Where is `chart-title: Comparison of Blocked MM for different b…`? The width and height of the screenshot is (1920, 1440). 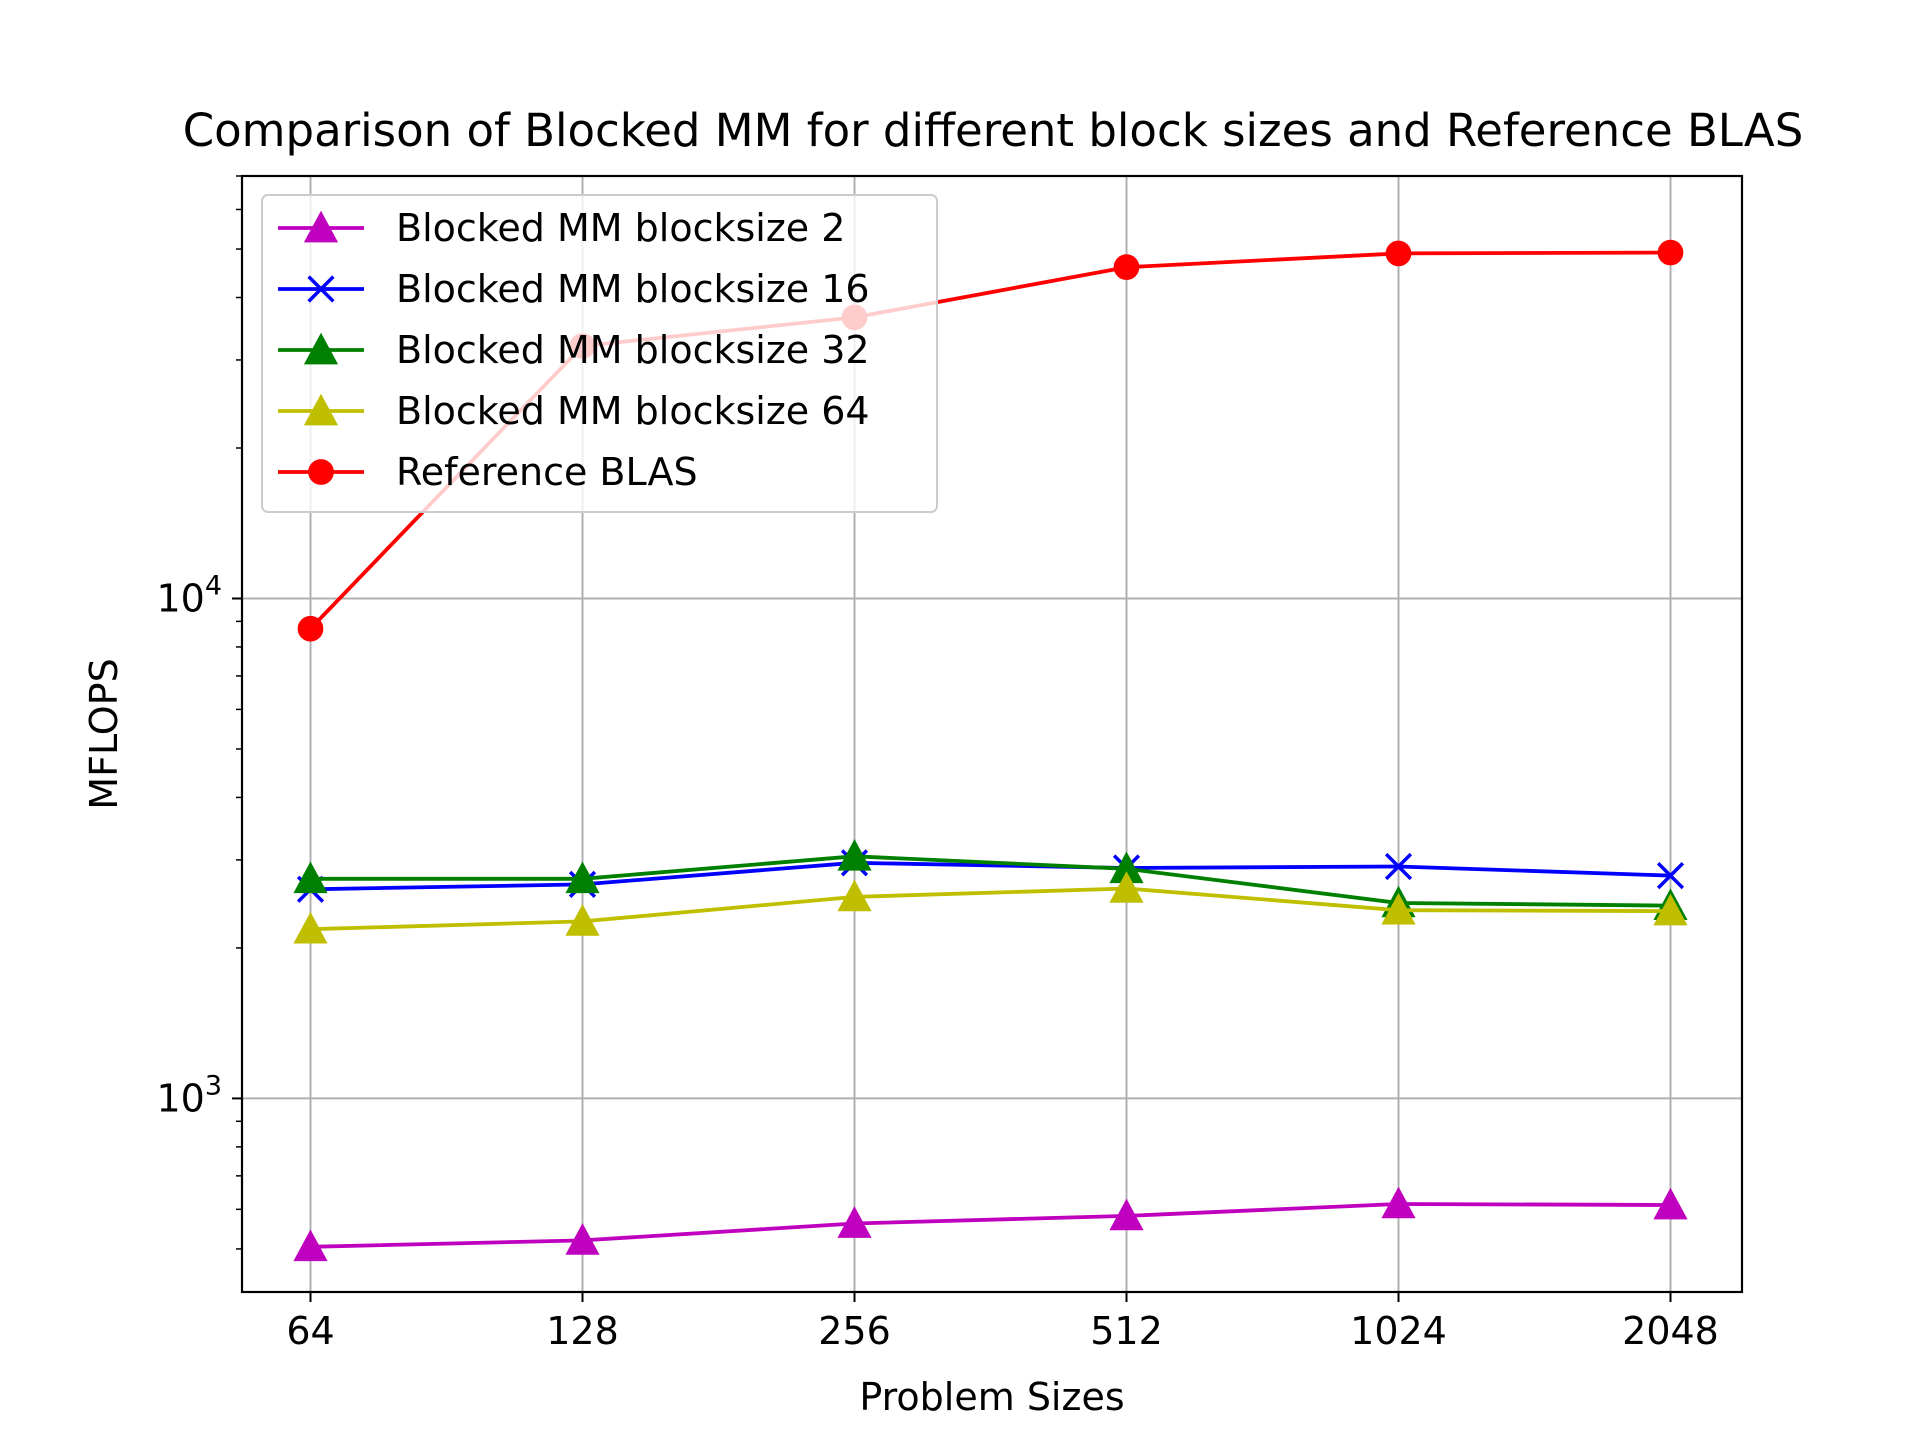 chart-title: Comparison of Blocked MM for different b… is located at coordinates (993, 130).